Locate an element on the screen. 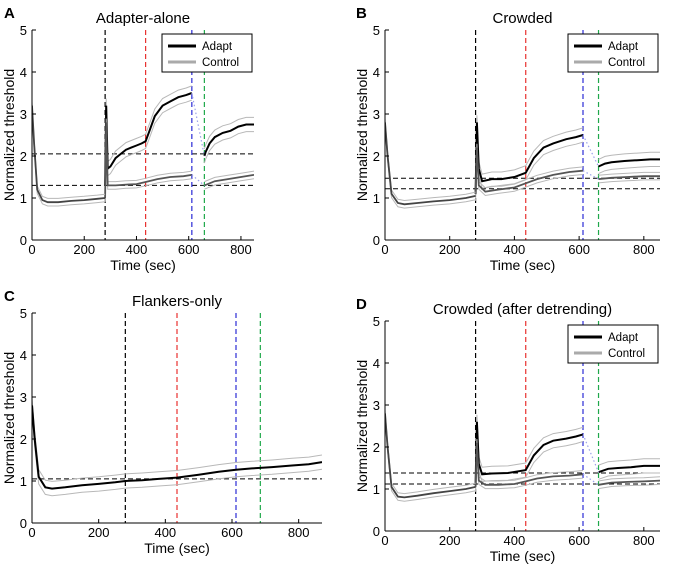 This screenshot has width=680, height=569. panel-label: A is located at coordinates (9, 13).